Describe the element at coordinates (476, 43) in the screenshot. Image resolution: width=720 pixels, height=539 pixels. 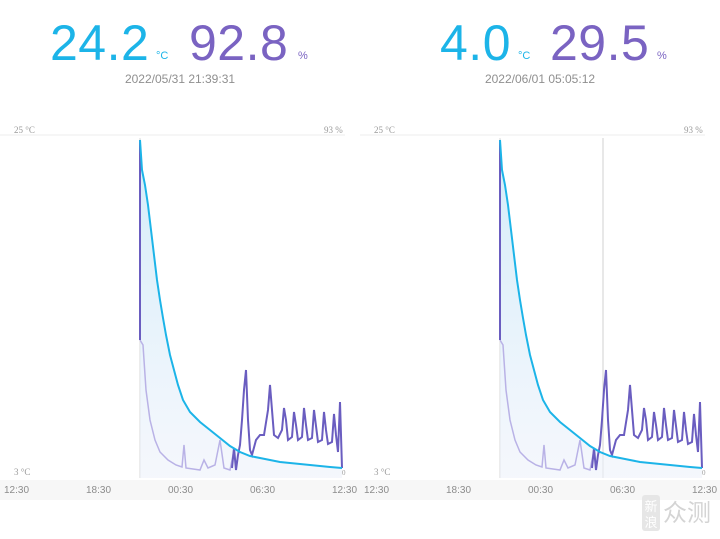
I see `temperature-value: 4.0` at that location.